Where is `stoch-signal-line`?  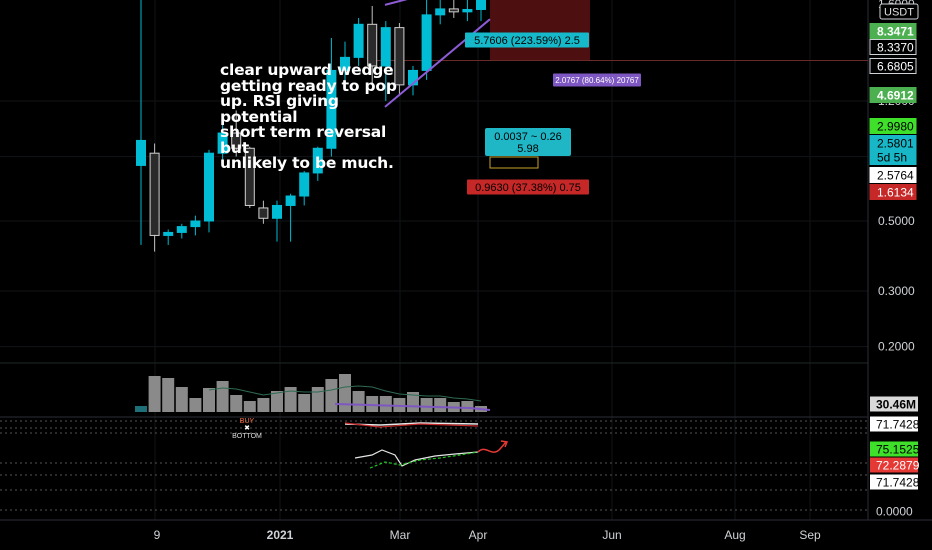
stoch-signal-line is located at coordinates (411, 425).